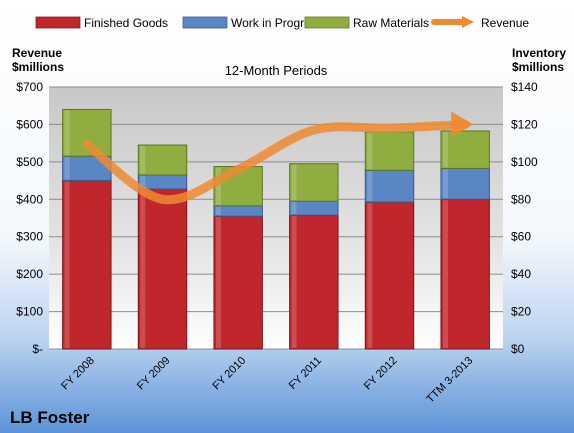  Describe the element at coordinates (277, 23) in the screenshot. I see `legend-label-work-in-progress: Work in Progress` at that location.